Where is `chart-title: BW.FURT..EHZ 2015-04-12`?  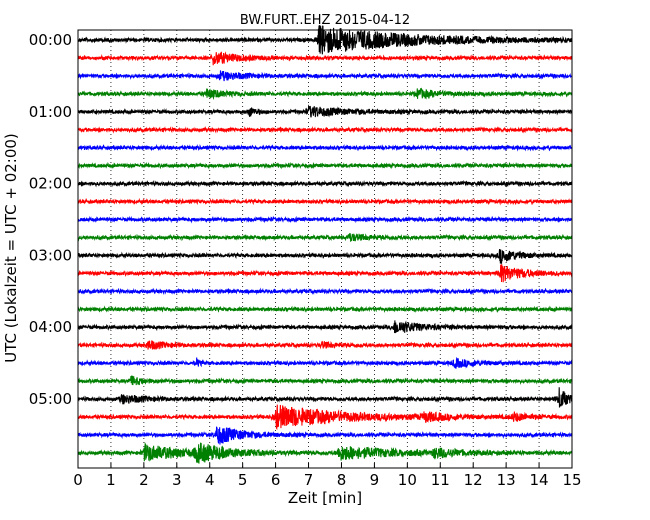
chart-title: BW.FURT..EHZ 2015-04-12 is located at coordinates (325, 20).